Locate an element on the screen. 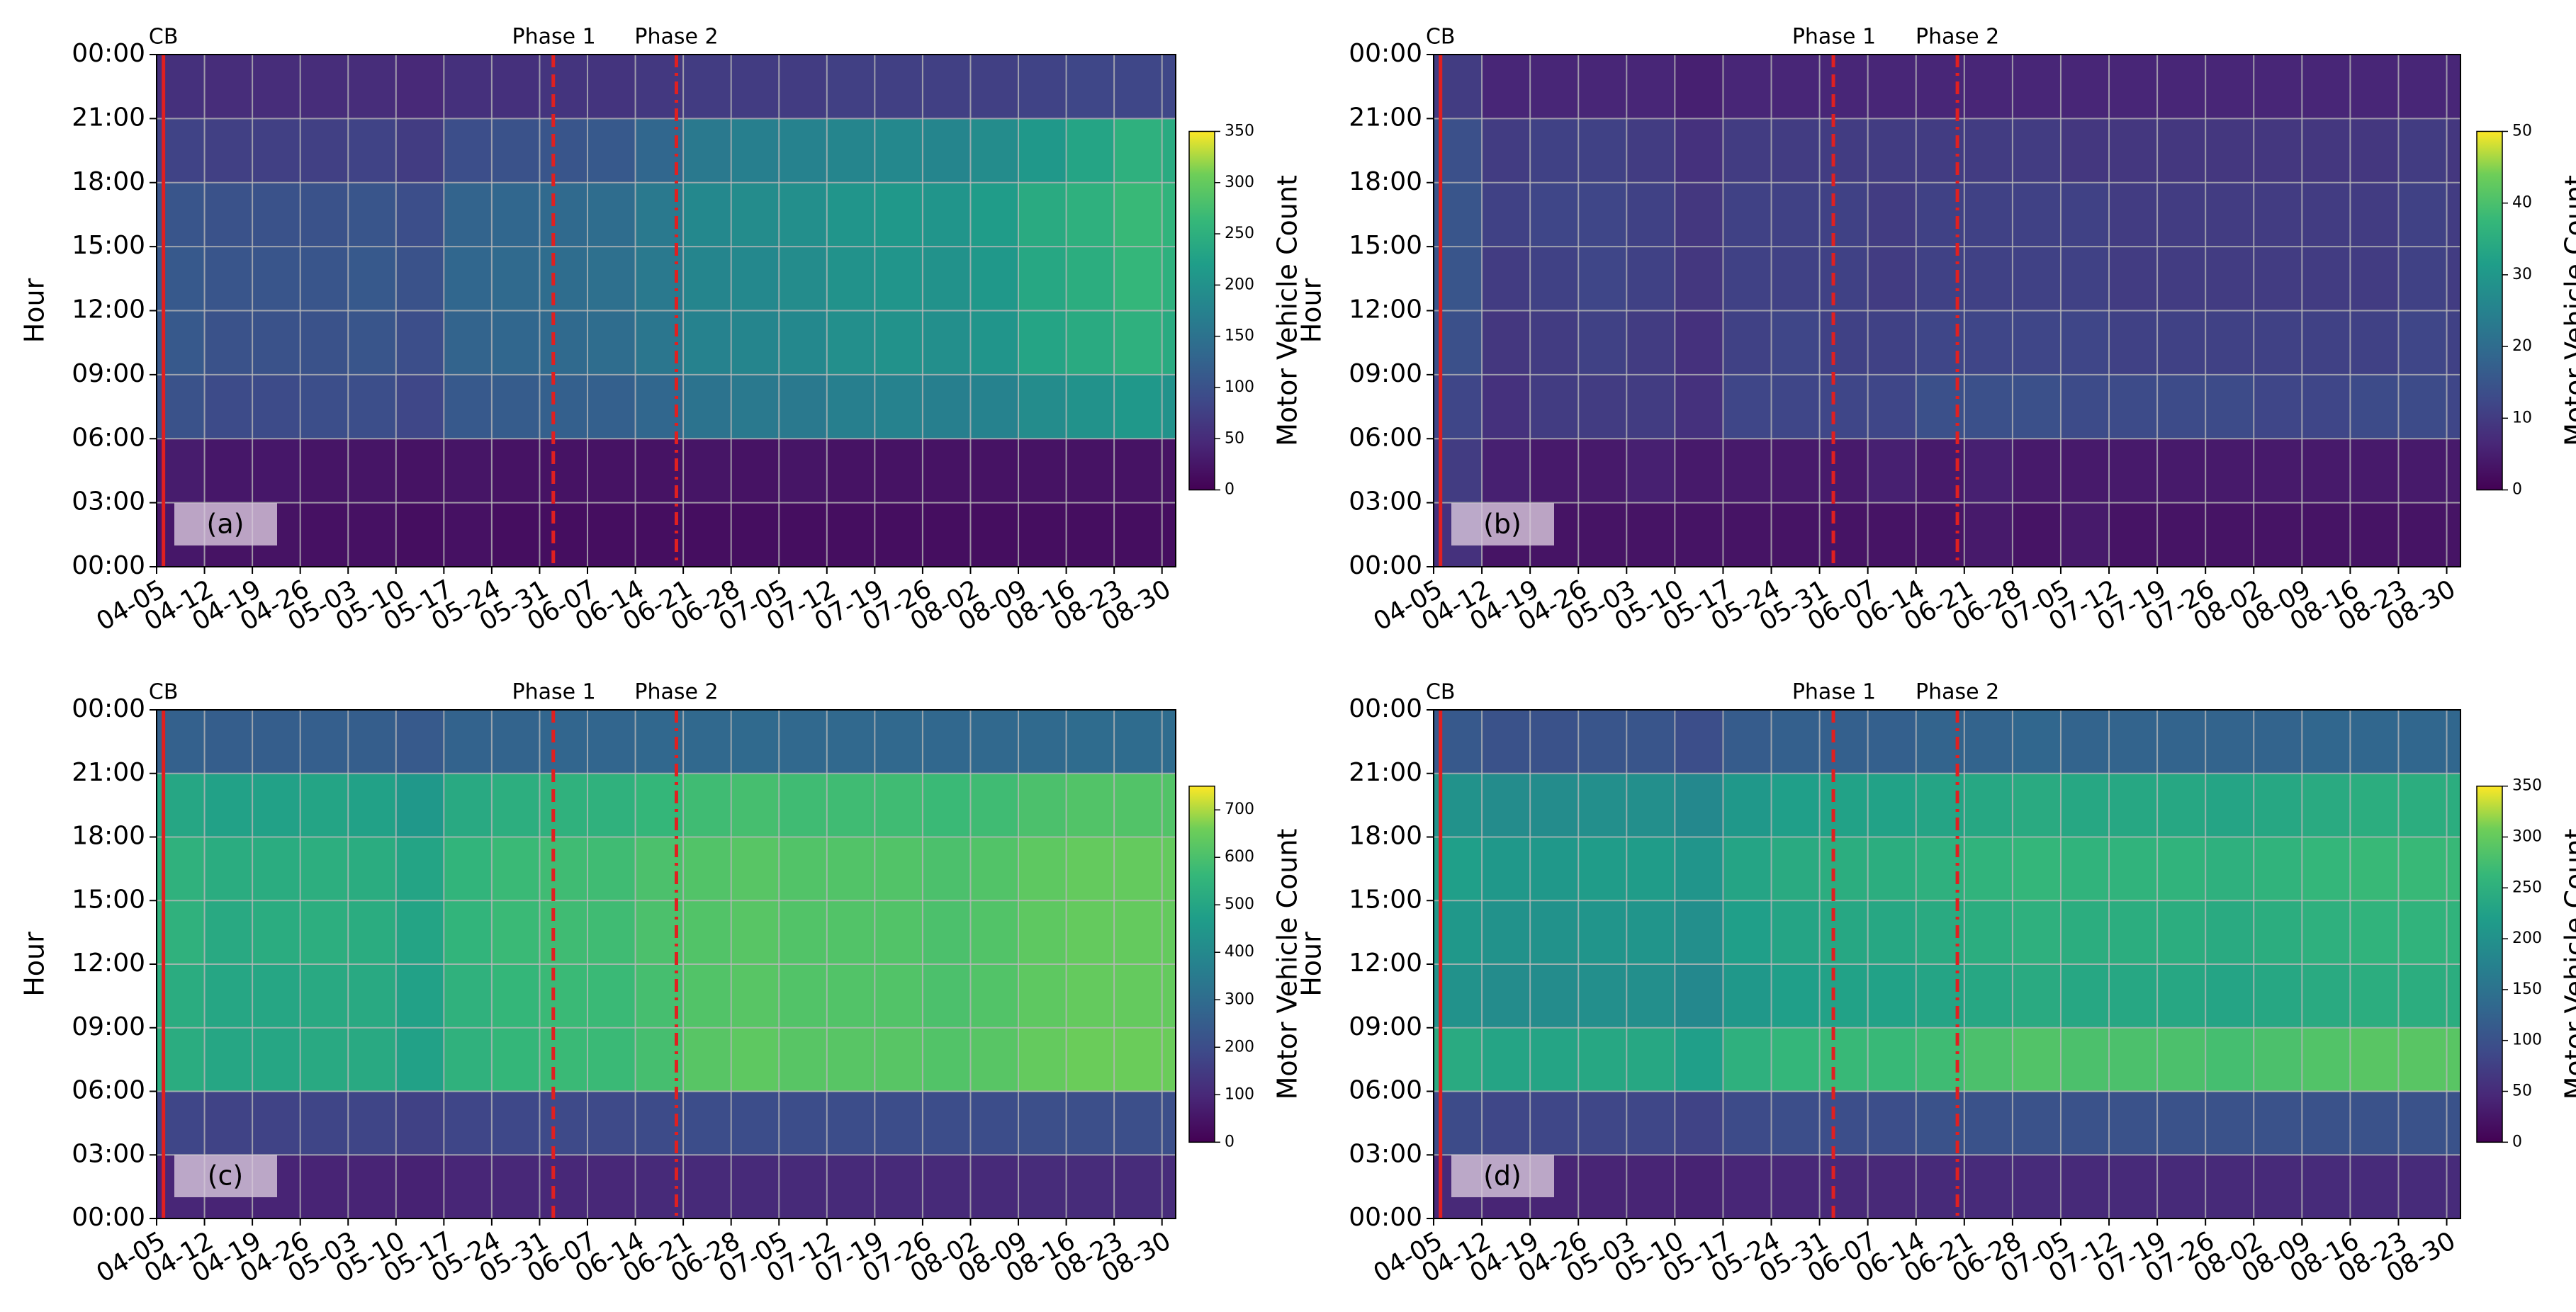 Image resolution: width=2576 pixels, height=1312 pixels. panel-label: (a) is located at coordinates (225, 524).